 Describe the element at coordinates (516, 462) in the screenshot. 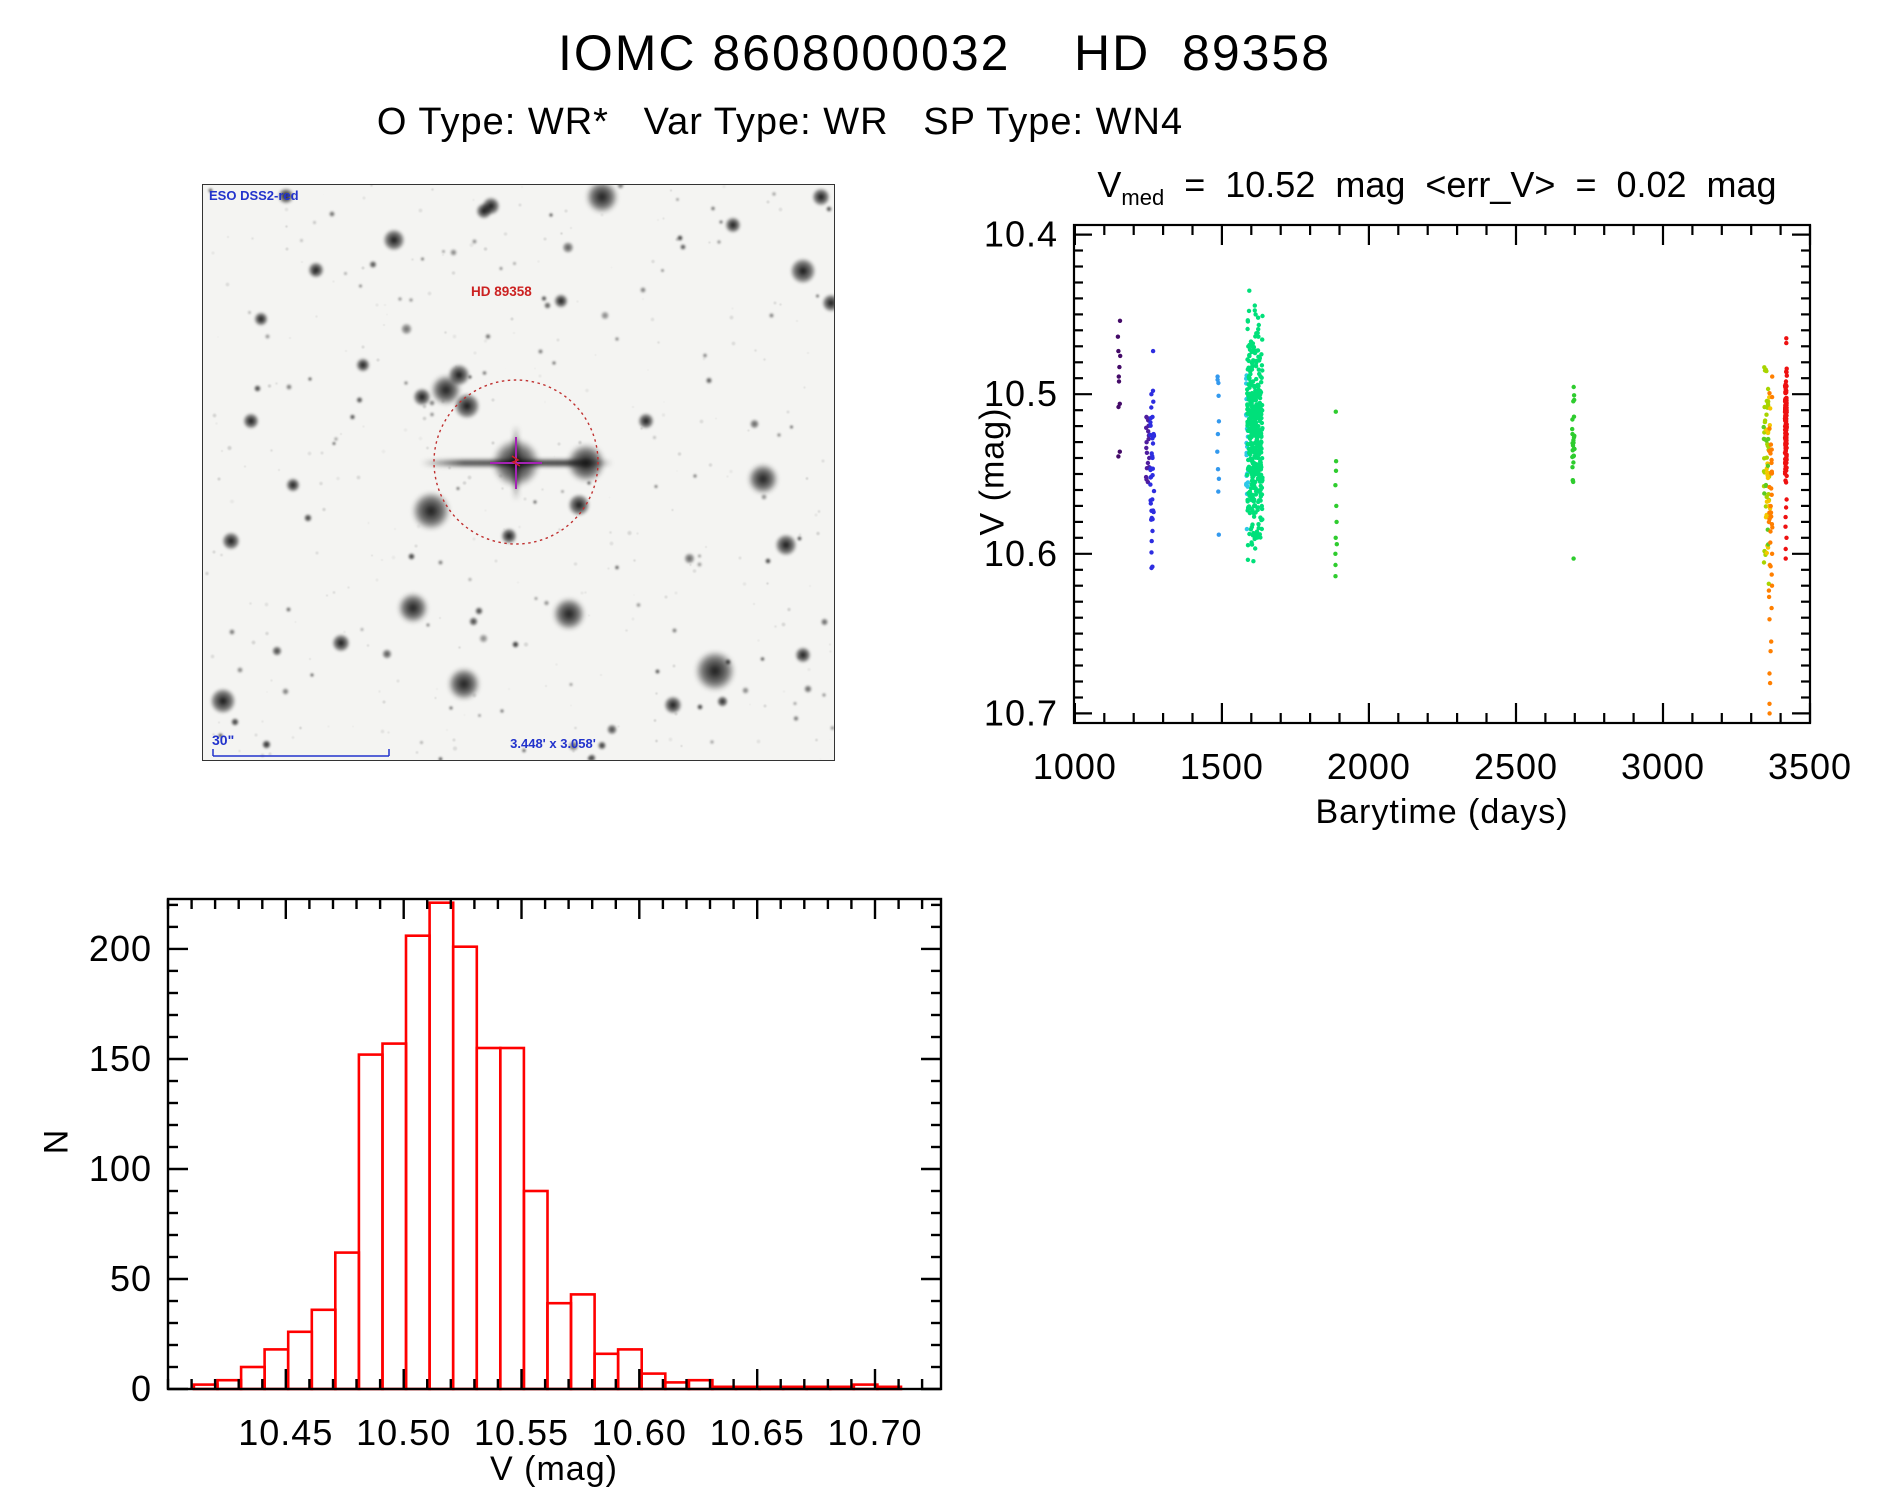

I see `target-circle` at that location.